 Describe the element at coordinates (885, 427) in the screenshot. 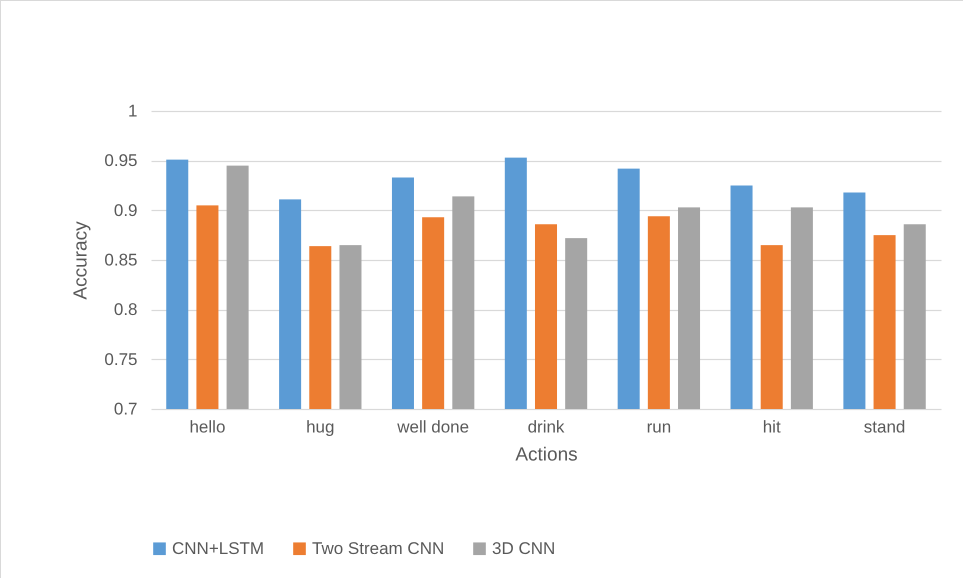

I see `x-tick-label: stand` at that location.